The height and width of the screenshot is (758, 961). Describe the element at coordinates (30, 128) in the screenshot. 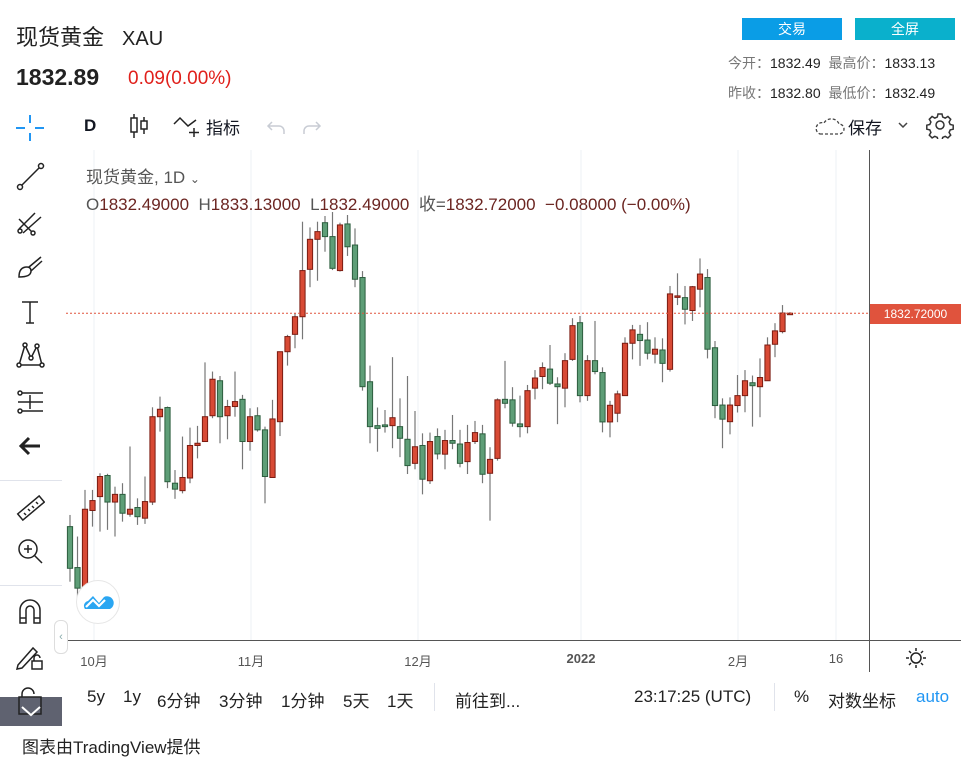

I see `crosshair-tool` at that location.